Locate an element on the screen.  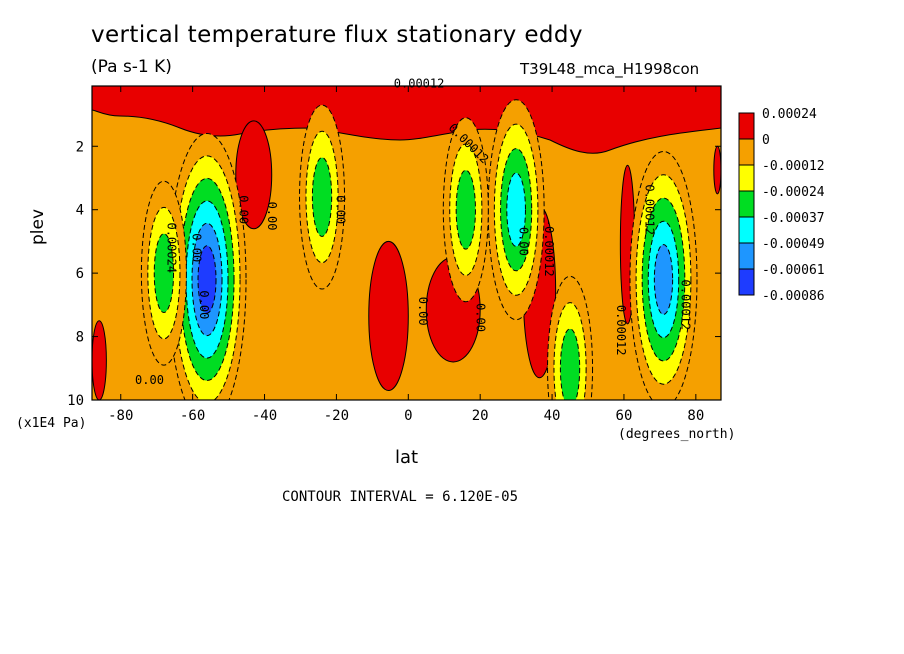
colorbar-label: -0.00037 is located at coordinates (793, 218).